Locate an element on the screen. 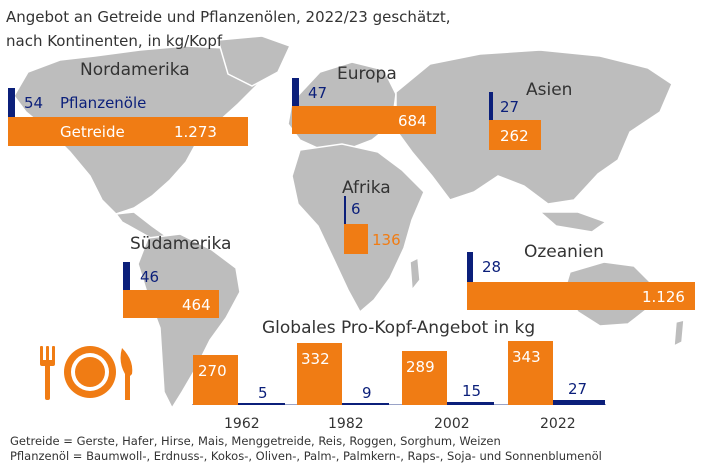 The image size is (702, 464). global-grain-value-1982: 332 is located at coordinates (315, 359).